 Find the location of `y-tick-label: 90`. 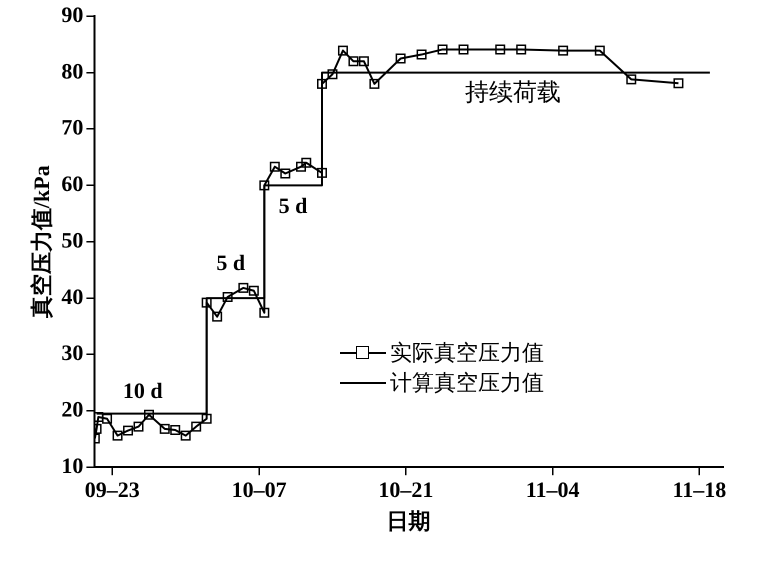

y-tick-label: 90 is located at coordinates (72, 14).